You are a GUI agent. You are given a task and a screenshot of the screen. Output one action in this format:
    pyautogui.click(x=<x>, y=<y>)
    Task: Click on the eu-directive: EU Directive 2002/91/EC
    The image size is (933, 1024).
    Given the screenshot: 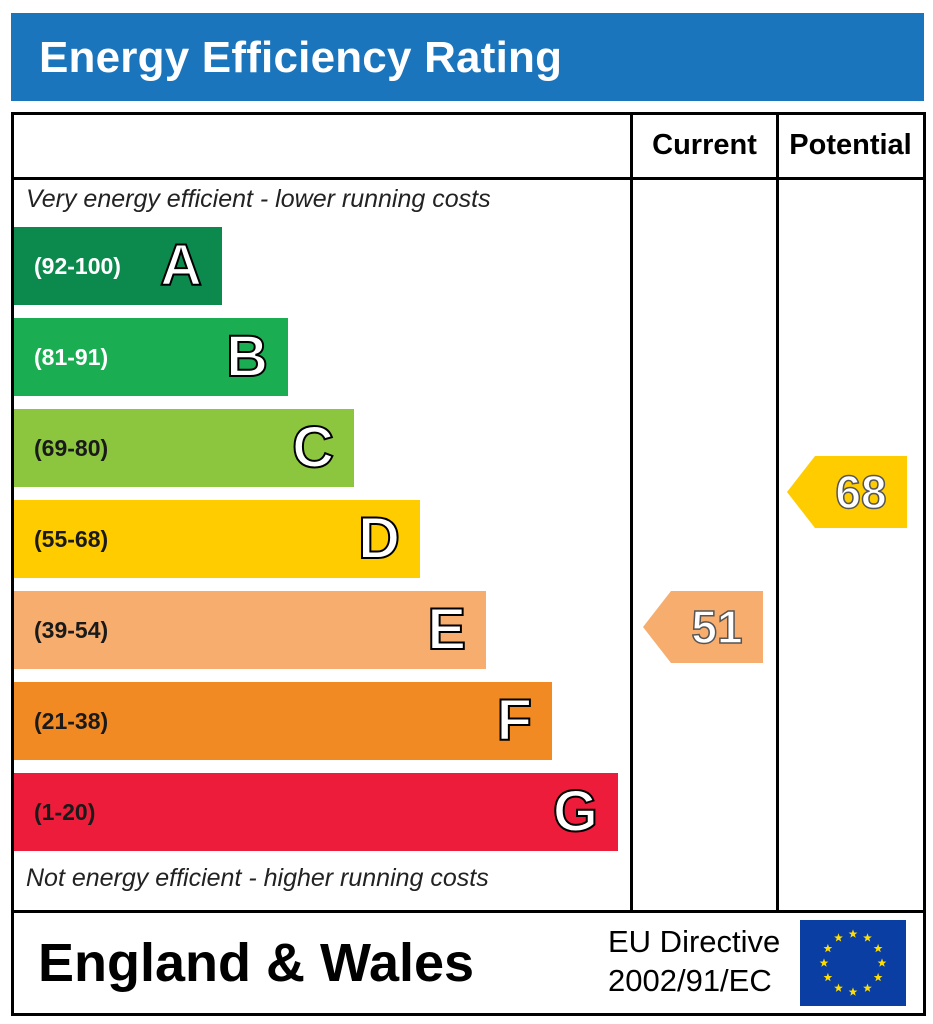 What is the action you would take?
    pyautogui.click(x=694, y=961)
    